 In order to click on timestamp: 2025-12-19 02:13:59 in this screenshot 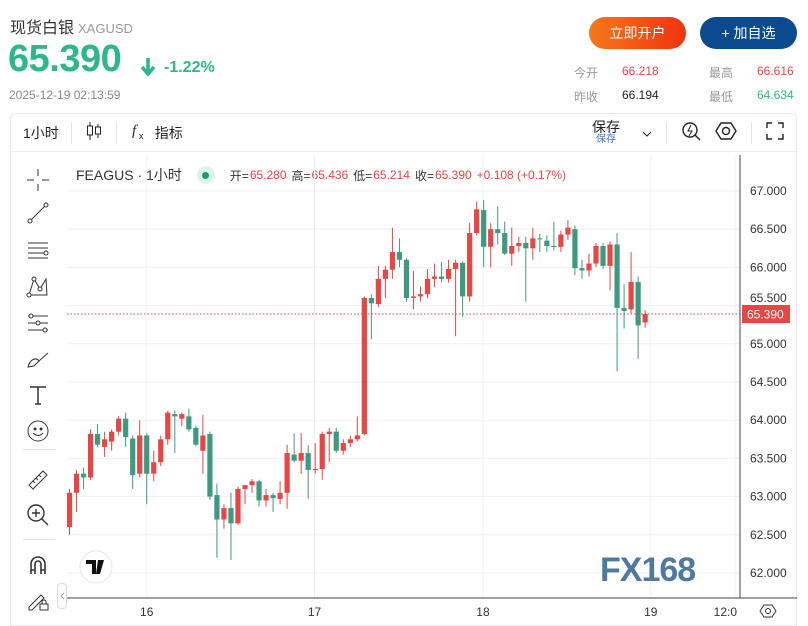, I will do `click(65, 95)`.